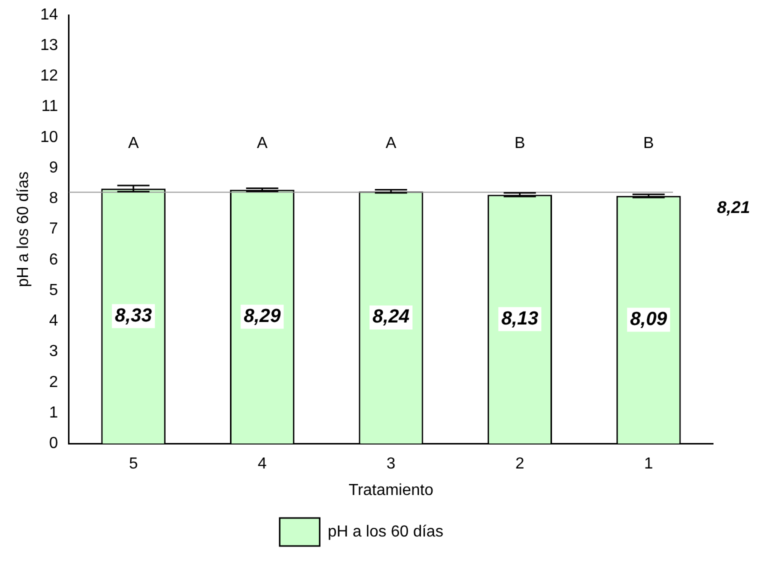 The image size is (765, 561). What do you see at coordinates (391, 317) in the screenshot?
I see `data-label: 8,24` at bounding box center [391, 317].